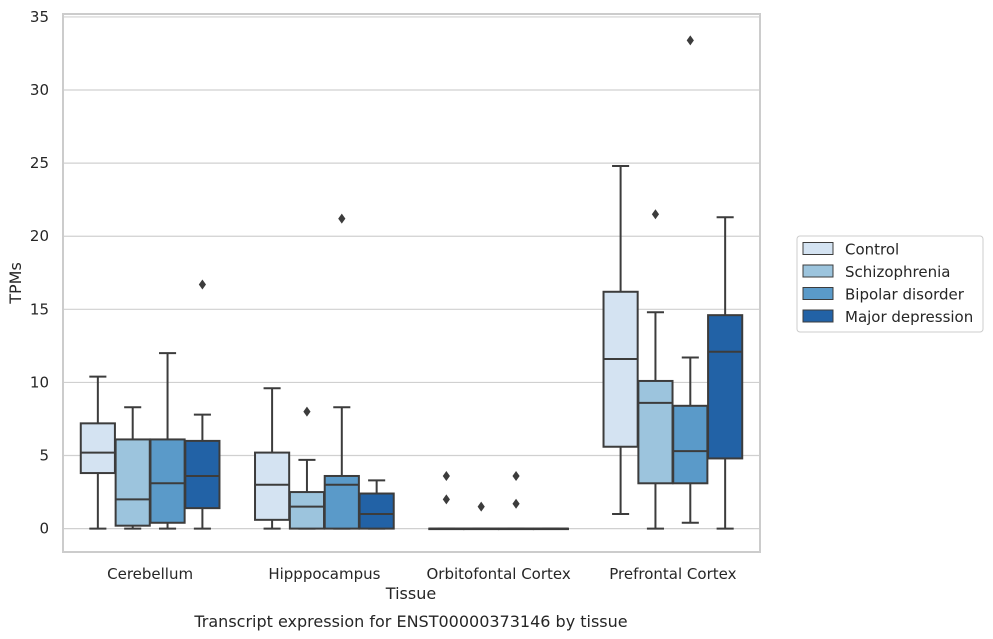 The height and width of the screenshot is (639, 993). Describe the element at coordinates (44, 456) in the screenshot. I see `y-tick-label: 5` at that location.